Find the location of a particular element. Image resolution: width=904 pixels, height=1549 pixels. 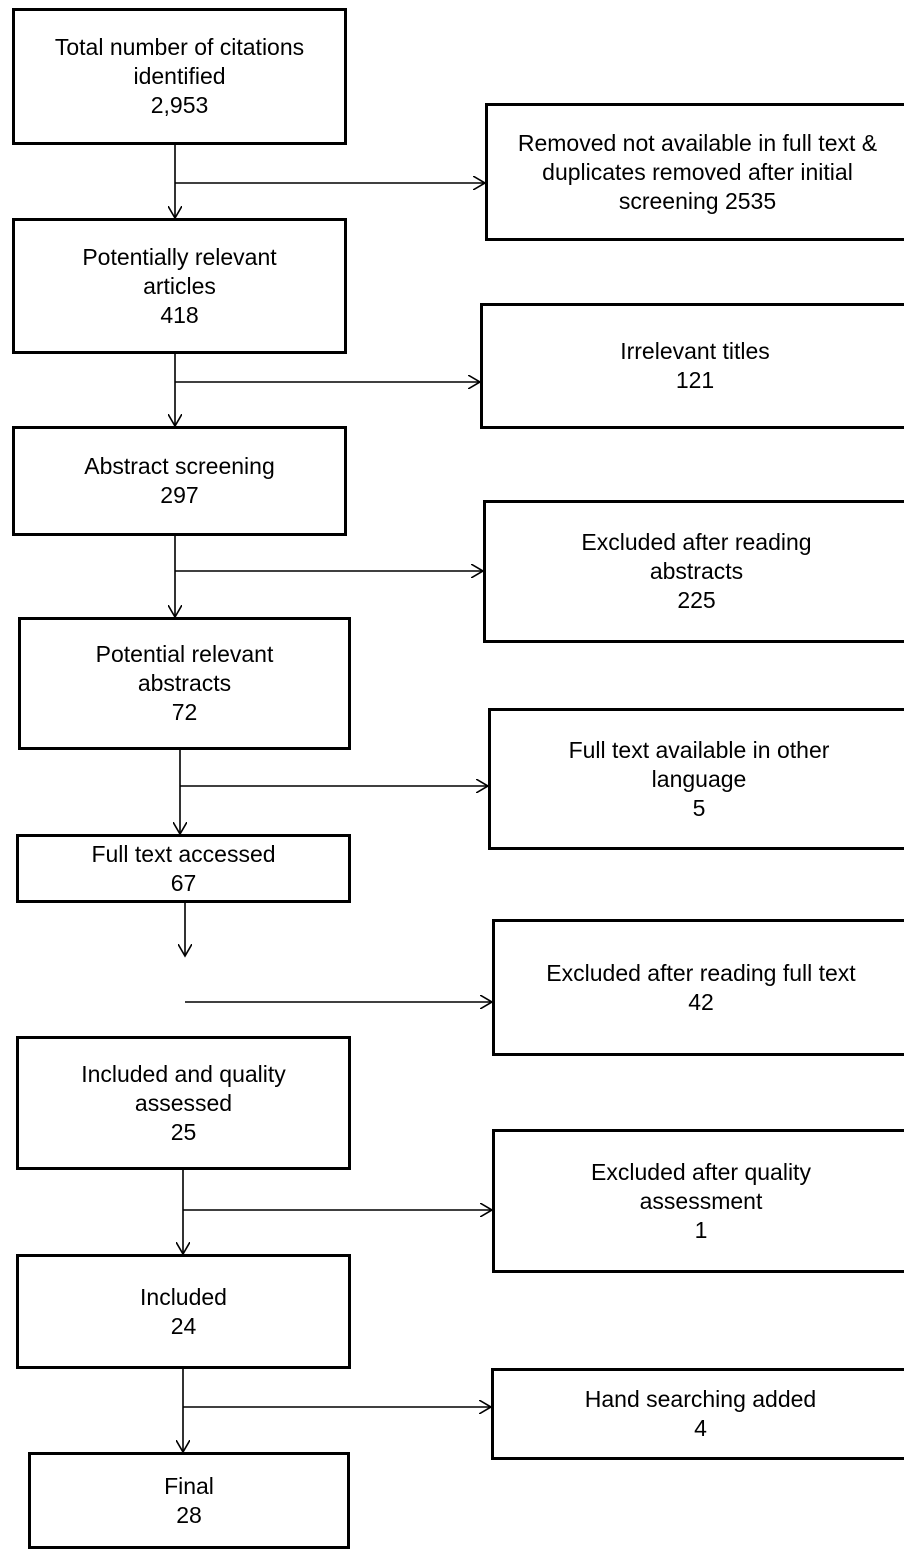

box-label: Excluded after reading abstracts is located at coordinates (696, 556).